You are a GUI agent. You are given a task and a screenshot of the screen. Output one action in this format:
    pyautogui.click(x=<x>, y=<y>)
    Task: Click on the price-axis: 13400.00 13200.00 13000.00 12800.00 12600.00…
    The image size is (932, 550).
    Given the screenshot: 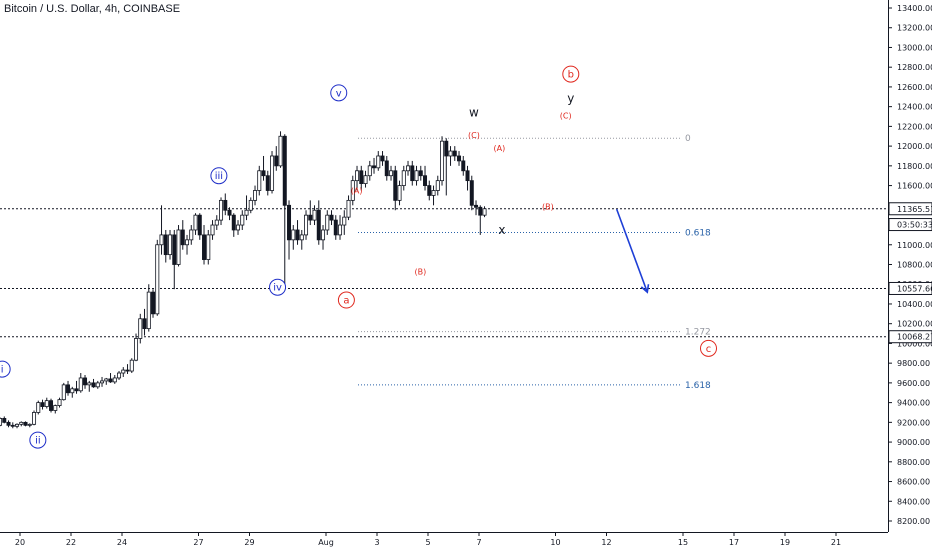 What is the action you would take?
    pyautogui.click(x=910, y=266)
    